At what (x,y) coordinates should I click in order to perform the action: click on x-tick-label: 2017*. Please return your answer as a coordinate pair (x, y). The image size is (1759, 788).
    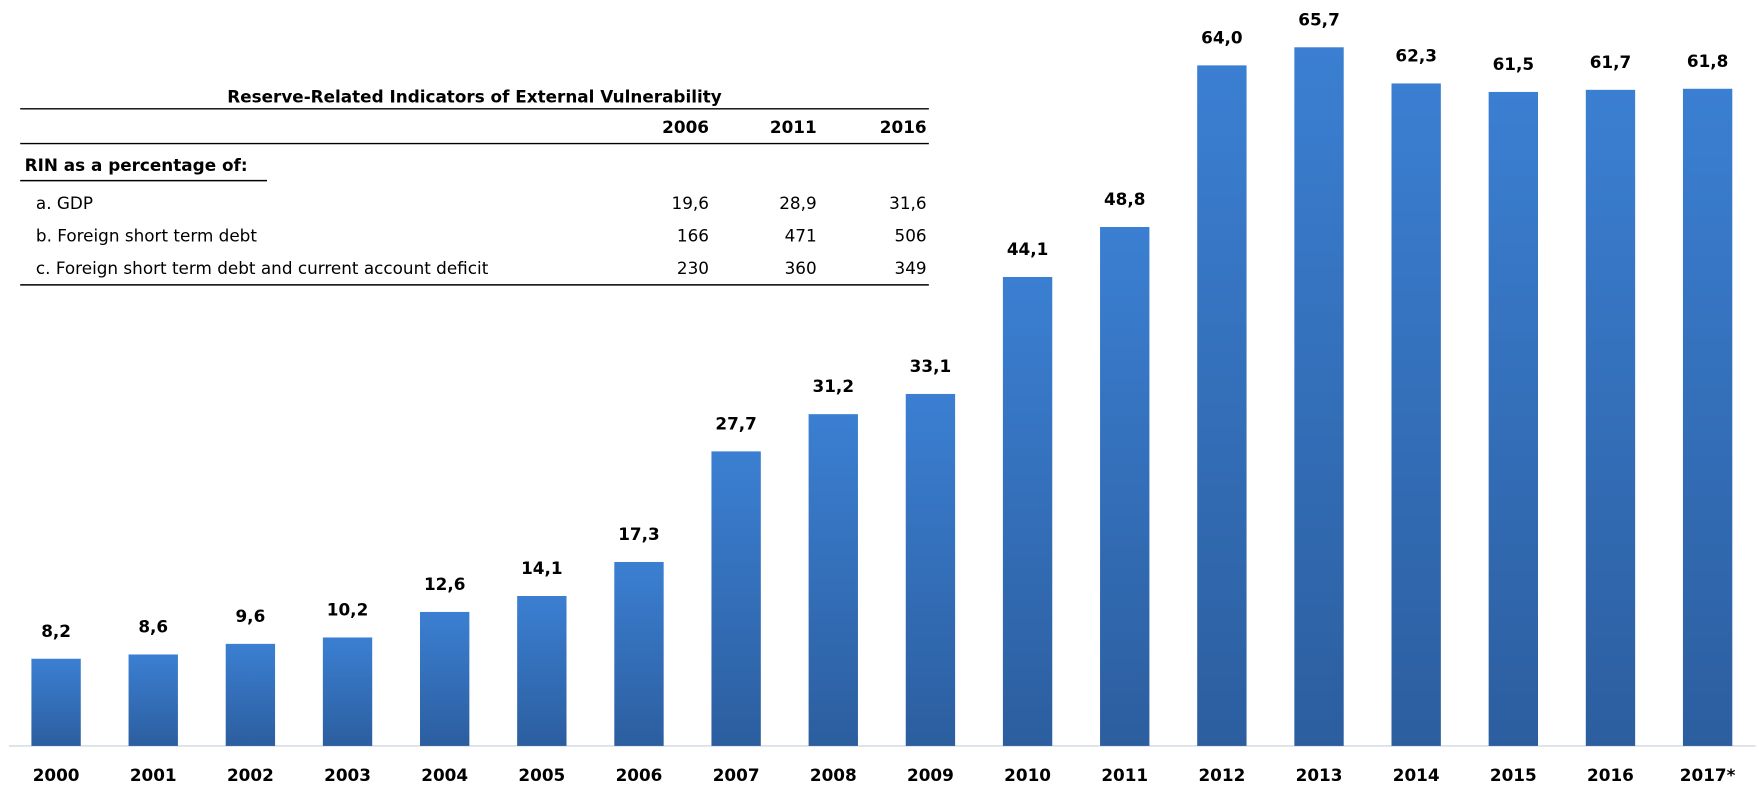
    Looking at the image, I should click on (1708, 775).